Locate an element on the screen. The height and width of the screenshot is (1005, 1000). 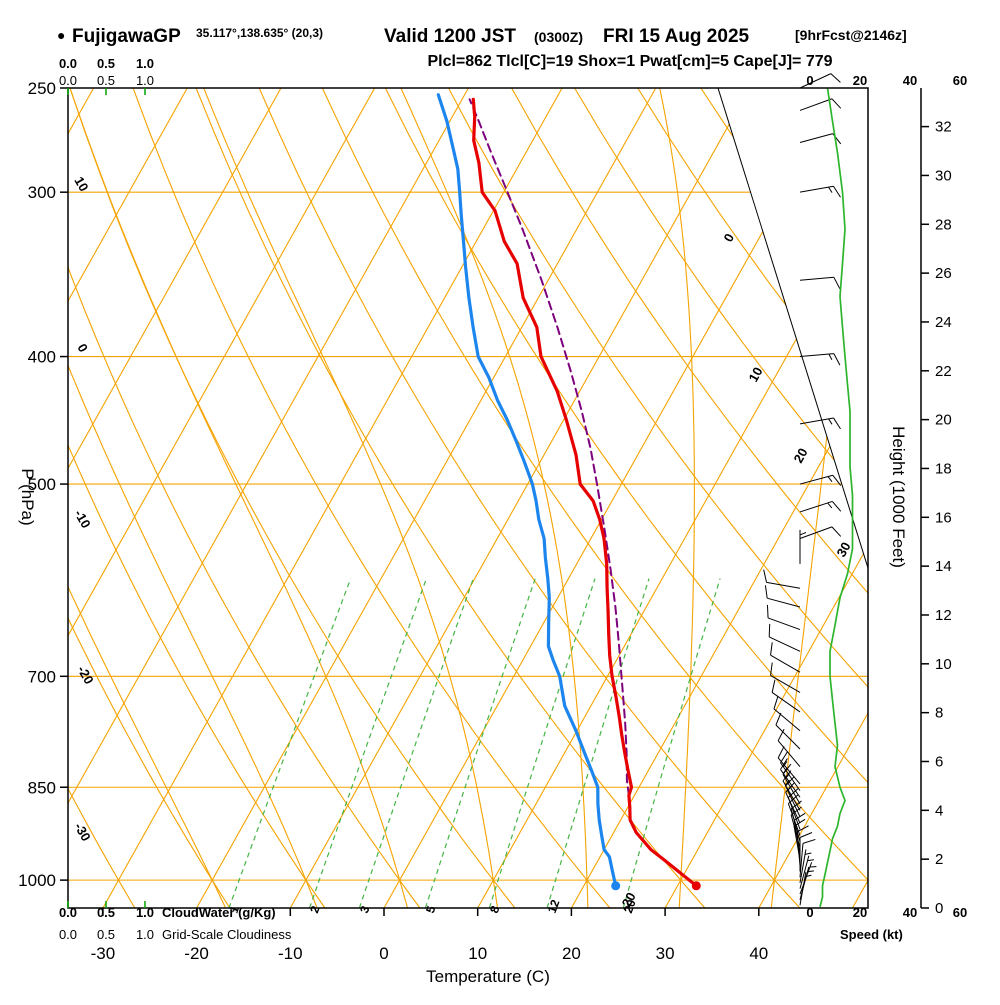
dry-adiabat-label: 10 is located at coordinates (81, 184).